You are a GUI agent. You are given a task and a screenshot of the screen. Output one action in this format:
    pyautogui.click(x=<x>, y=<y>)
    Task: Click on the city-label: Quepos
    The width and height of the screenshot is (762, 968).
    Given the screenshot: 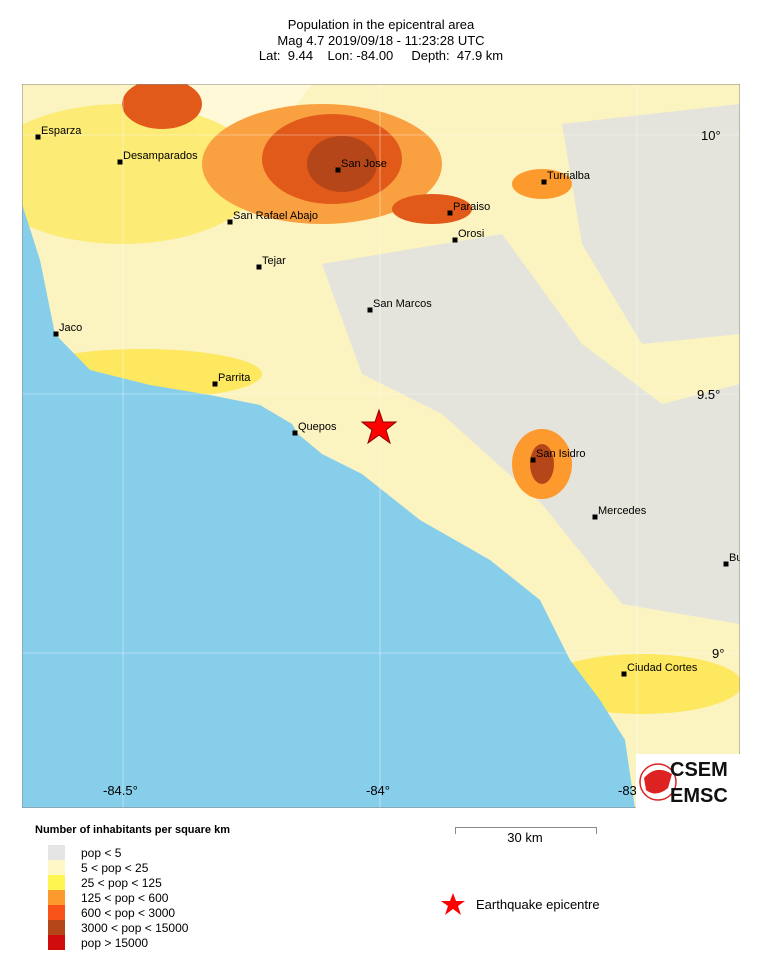 What is the action you would take?
    pyautogui.click(x=317, y=427)
    